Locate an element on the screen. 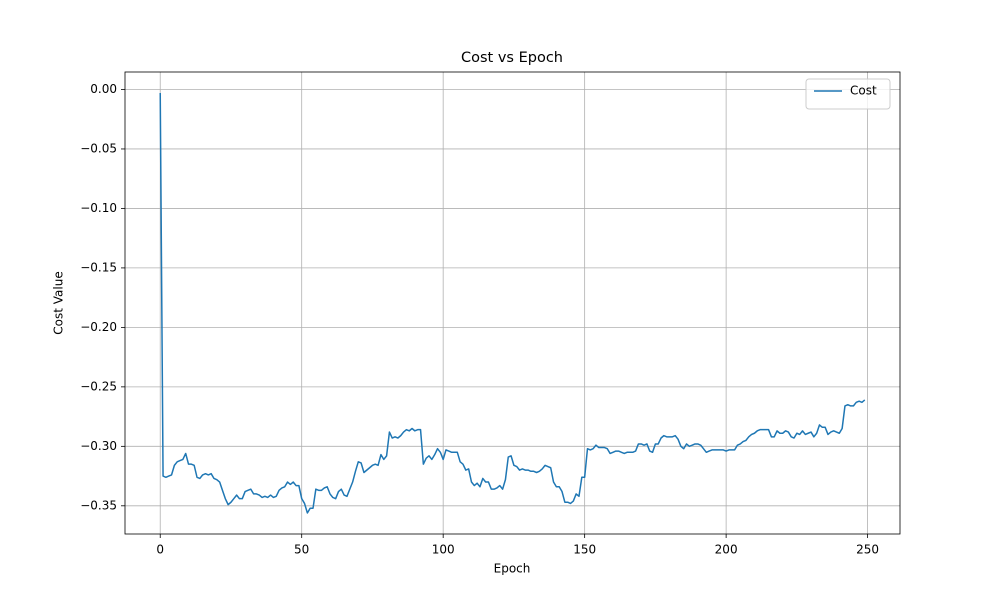  y-tick-label: −0.15 is located at coordinates (98, 267).